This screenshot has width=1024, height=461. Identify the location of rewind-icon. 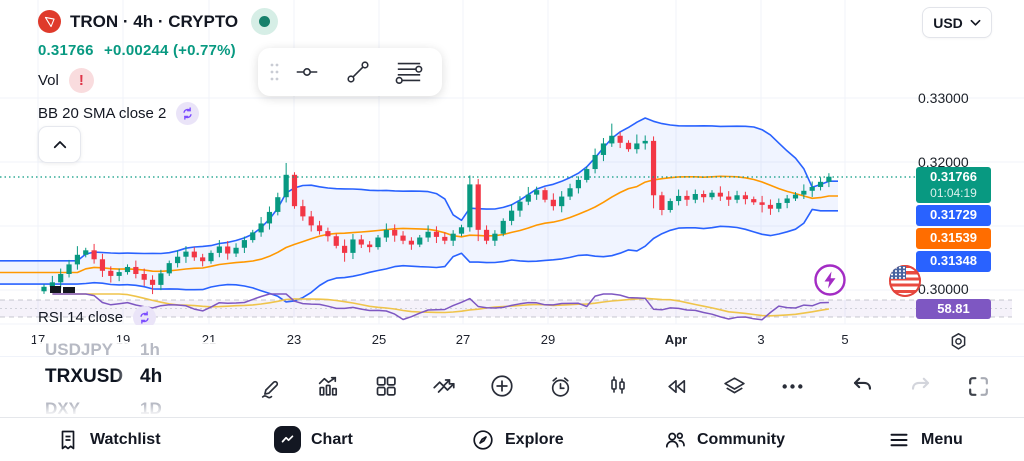
(676, 386).